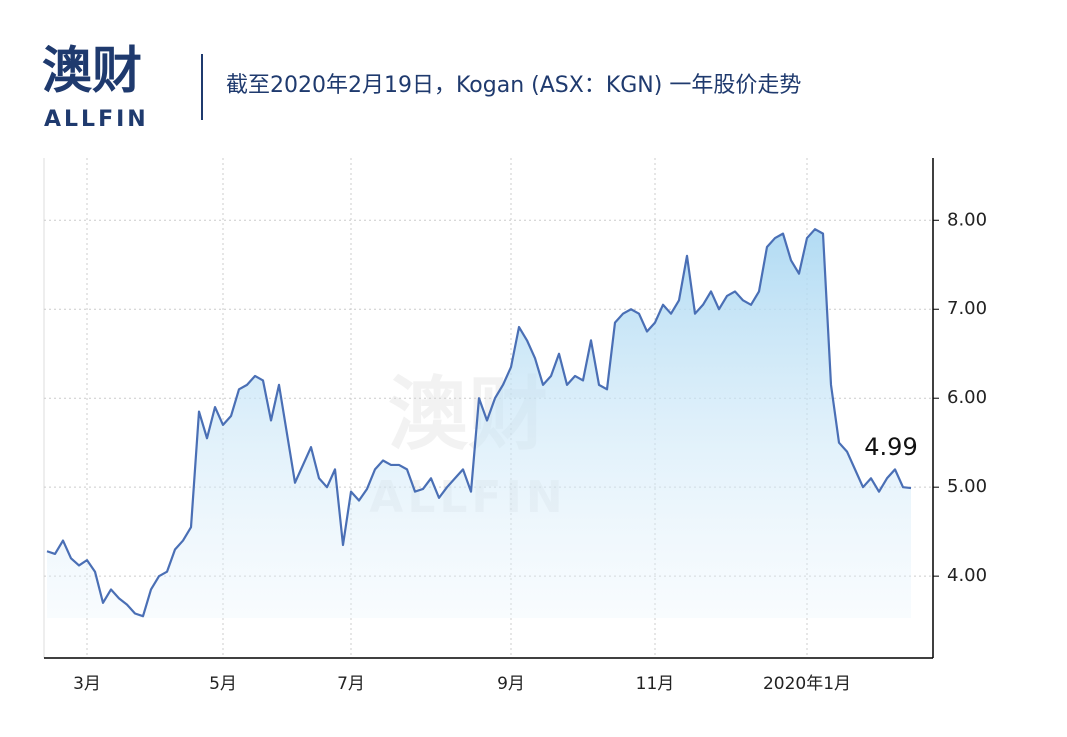 The width and height of the screenshot is (1067, 737). What do you see at coordinates (890, 447) in the screenshot?
I see `end-label: 4.99` at bounding box center [890, 447].